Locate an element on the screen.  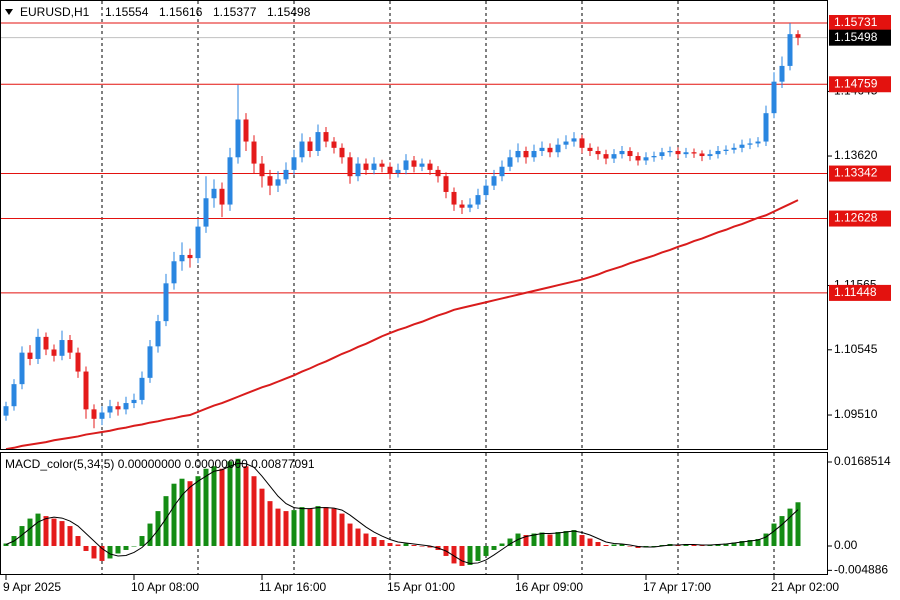
x-tick-label: 17 Apr 17:00 is located at coordinates (677, 587).